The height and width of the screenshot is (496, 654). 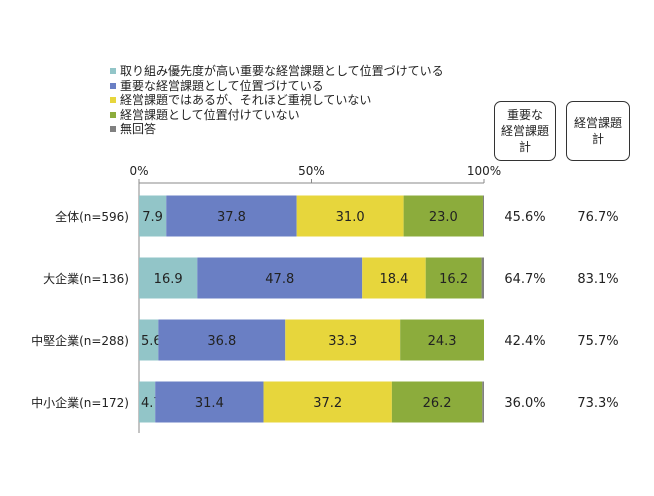 I want to click on data-label: 37.2, so click(x=327, y=403).